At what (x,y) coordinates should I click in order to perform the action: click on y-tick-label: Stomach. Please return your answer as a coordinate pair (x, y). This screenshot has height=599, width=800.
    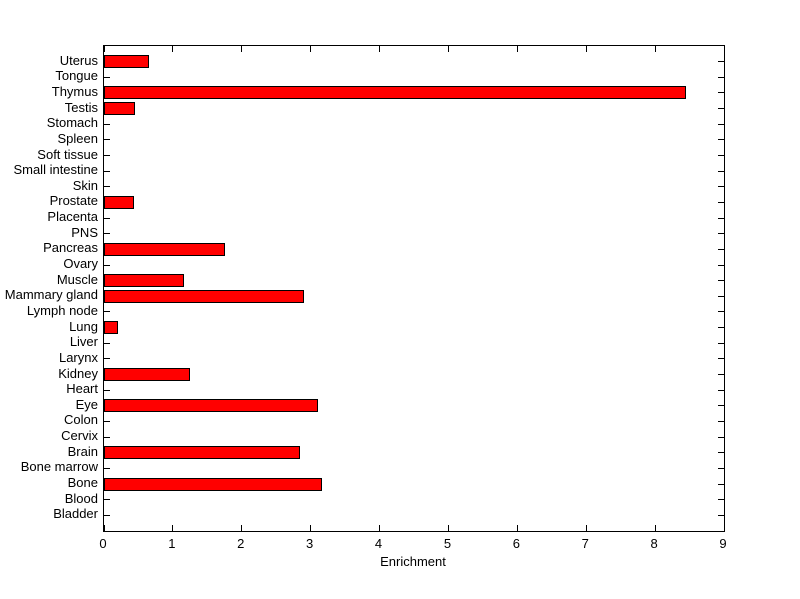
    Looking at the image, I should click on (72, 123).